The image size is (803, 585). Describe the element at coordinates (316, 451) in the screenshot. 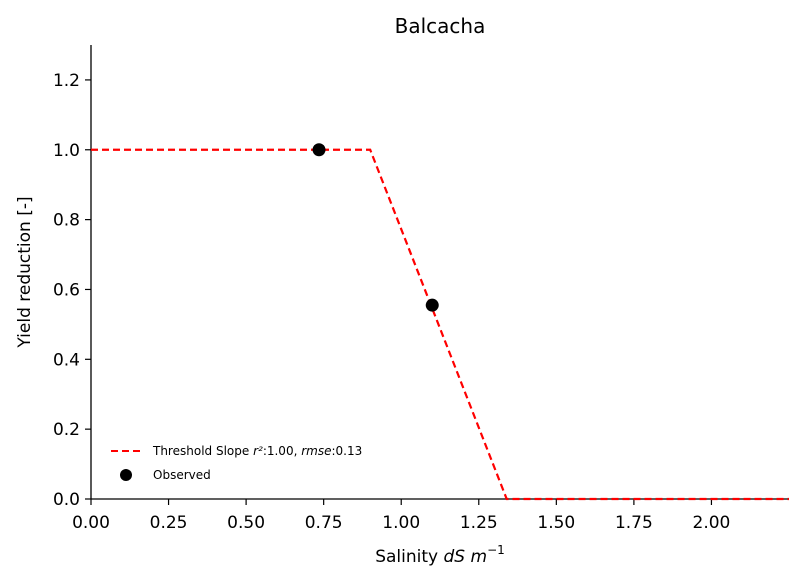

I see `legend-rmse-symbol: rmse` at that location.